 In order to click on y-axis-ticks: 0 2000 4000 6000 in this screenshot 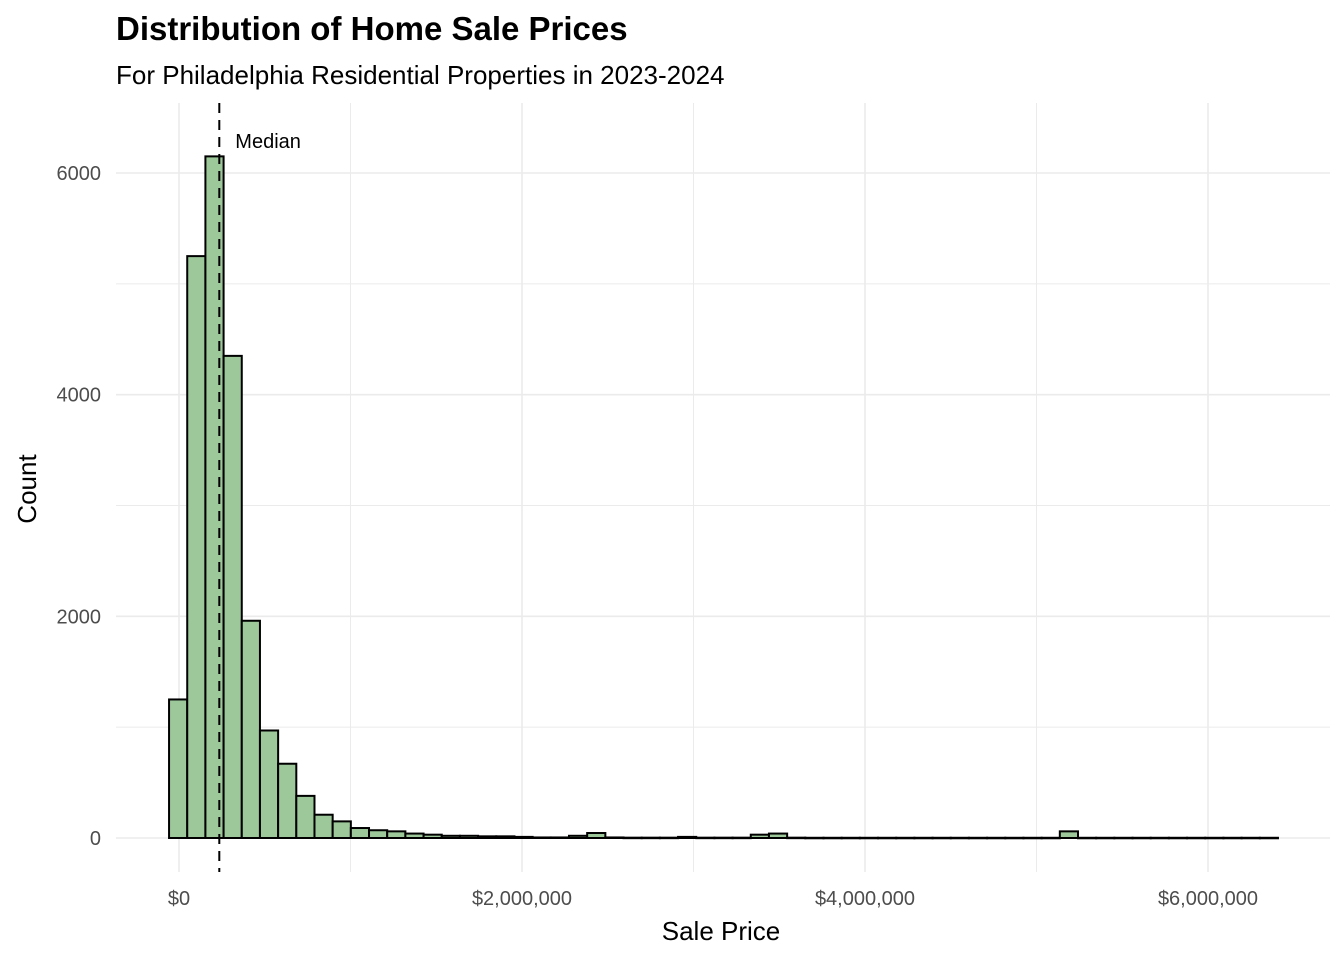, I will do `click(79, 506)`.